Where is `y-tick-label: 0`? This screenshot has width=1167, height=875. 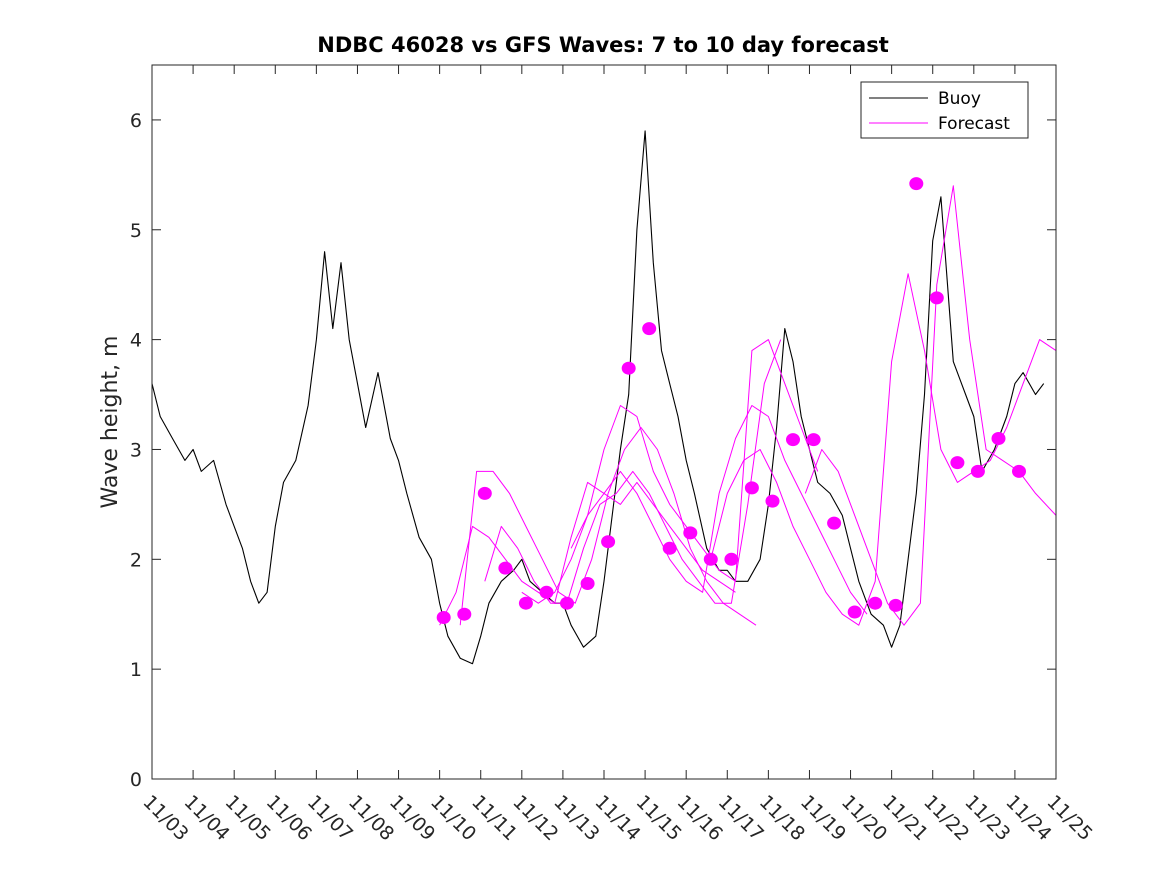 y-tick-label: 0 is located at coordinates (136, 780).